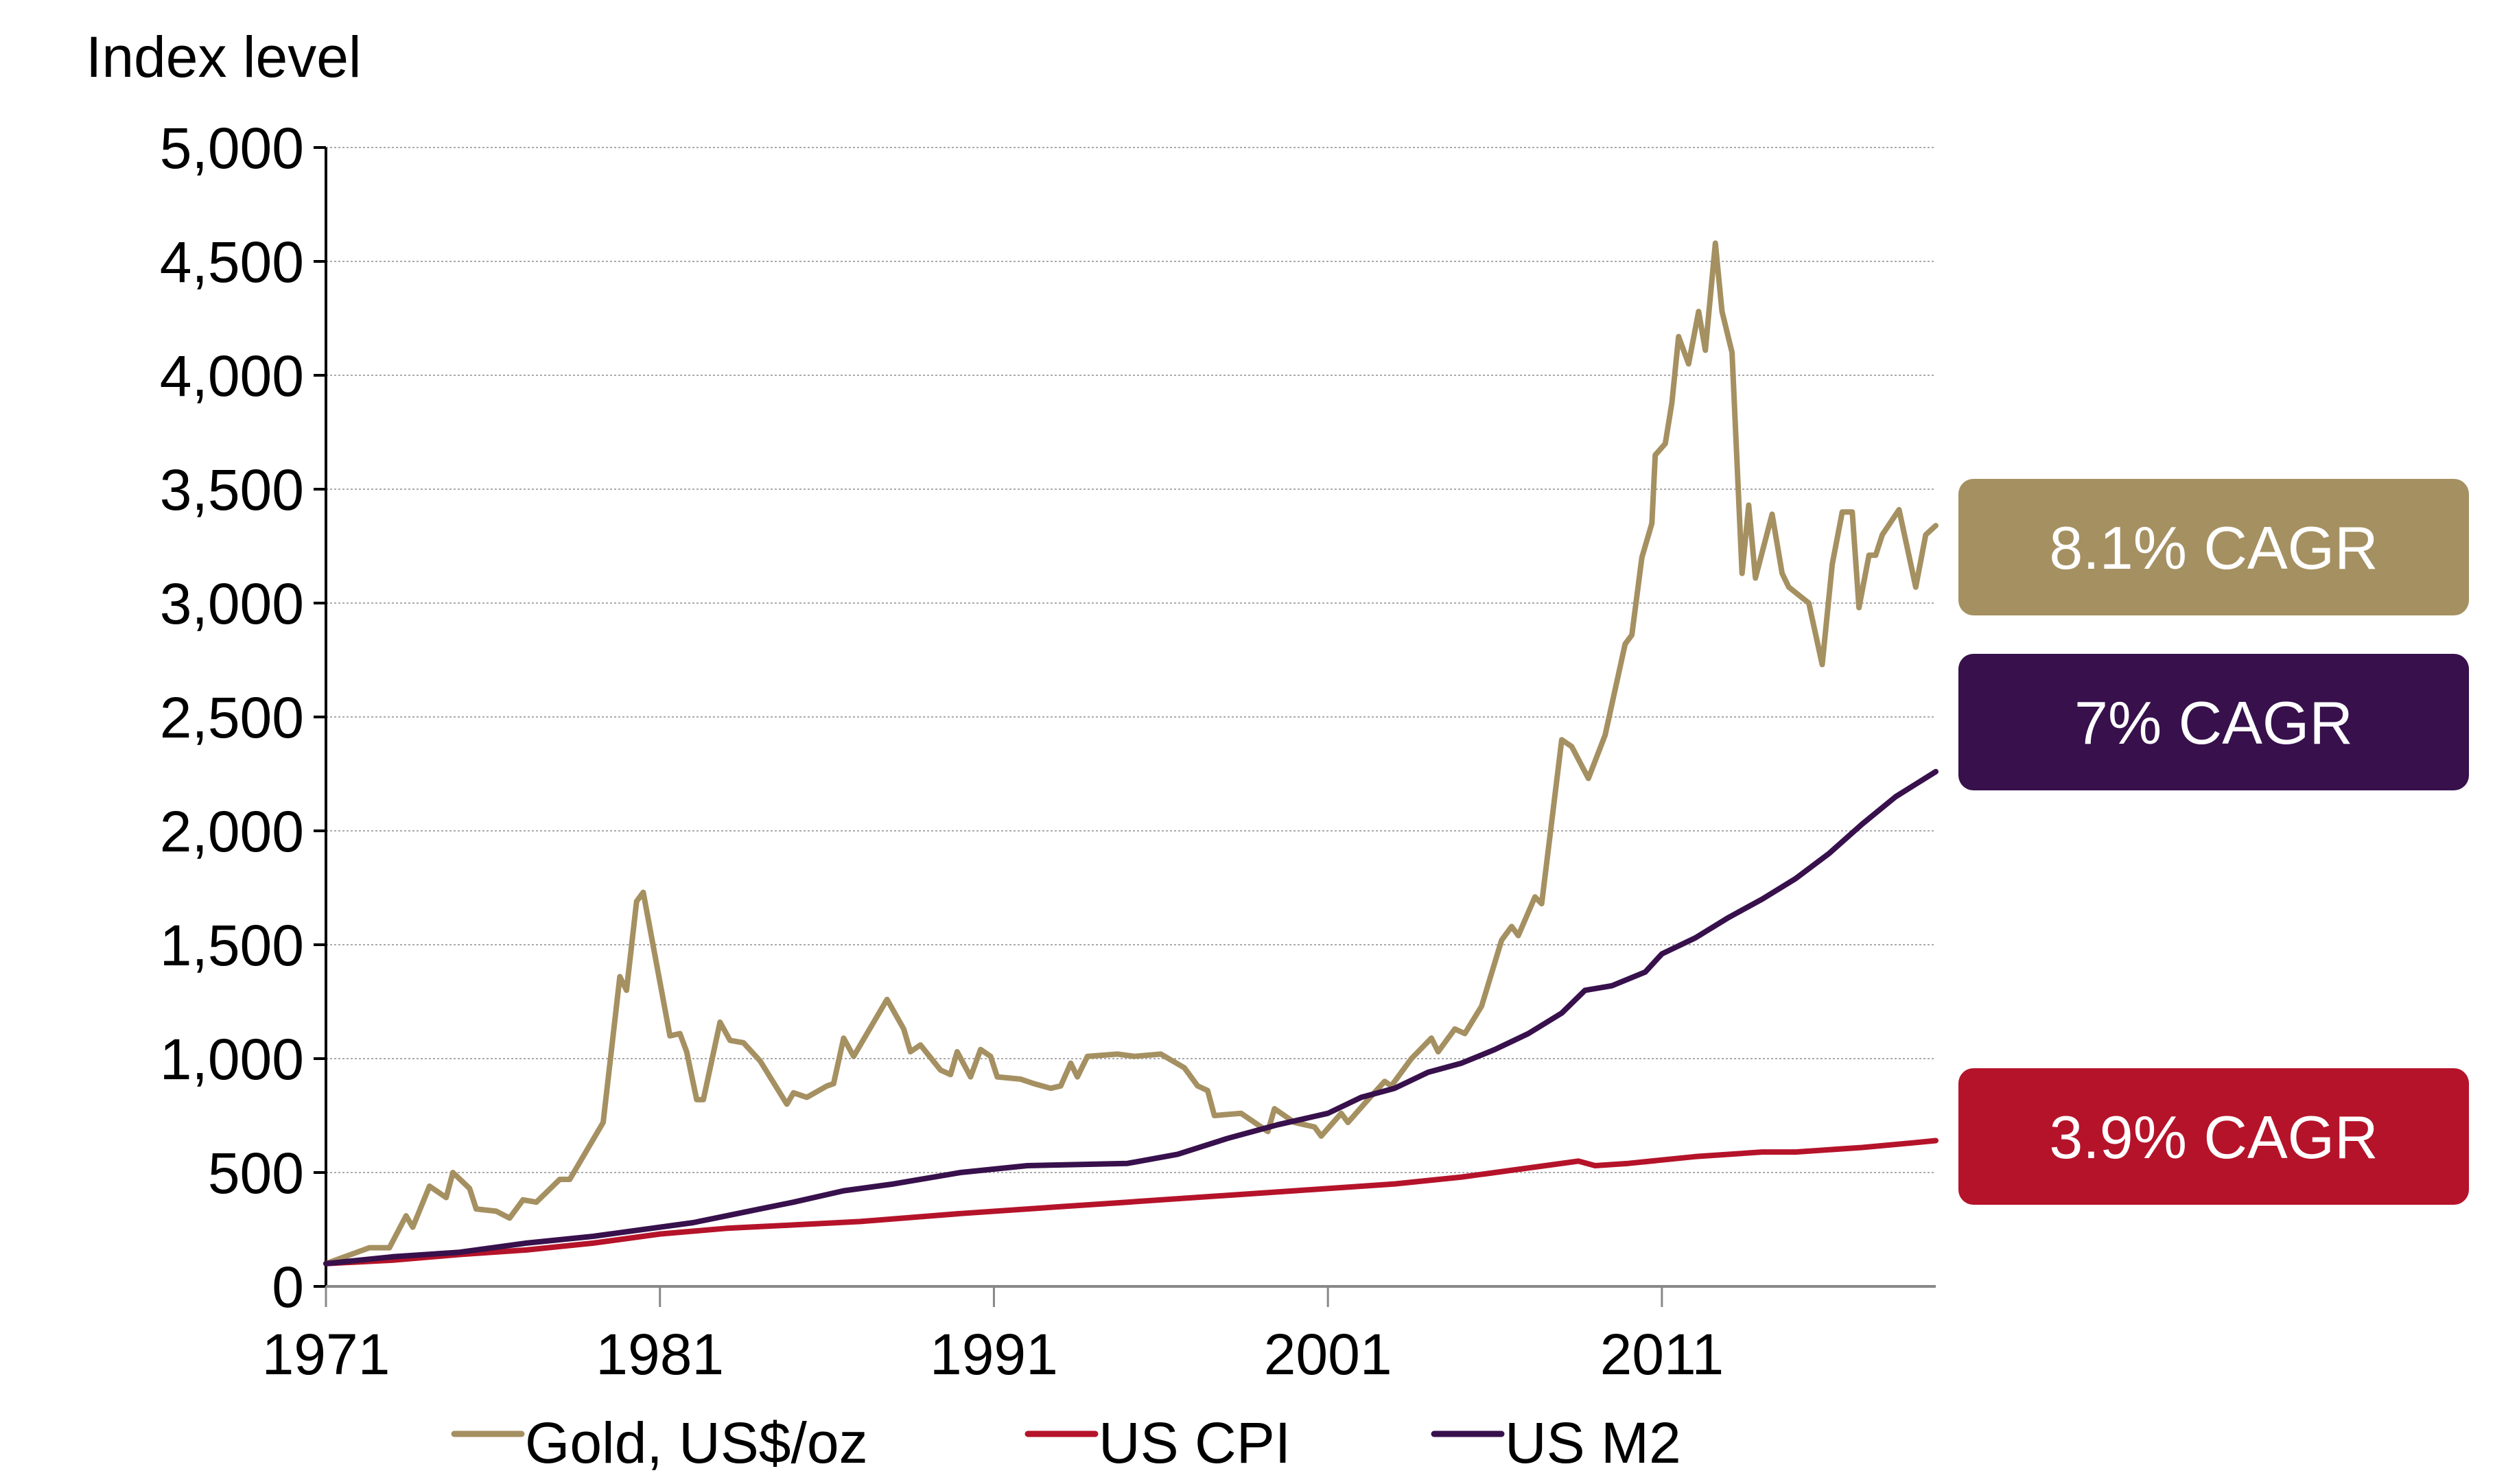 The image size is (2506, 1484). Describe the element at coordinates (1328, 1354) in the screenshot. I see `x-tick-label: 2001` at that location.